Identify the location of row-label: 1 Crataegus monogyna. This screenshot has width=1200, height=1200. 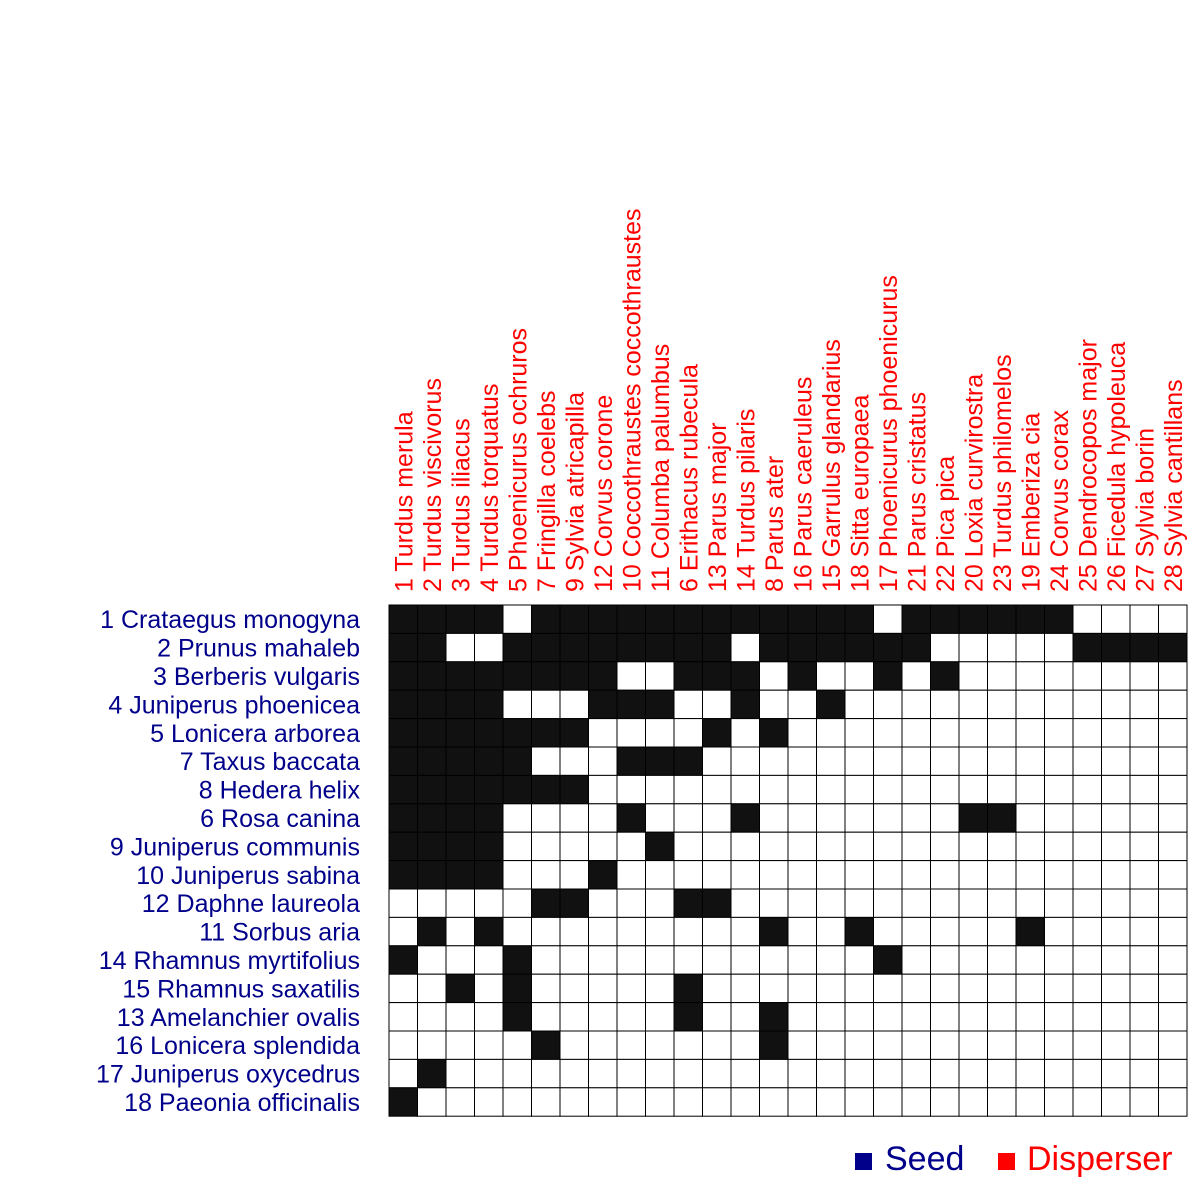
(230, 620).